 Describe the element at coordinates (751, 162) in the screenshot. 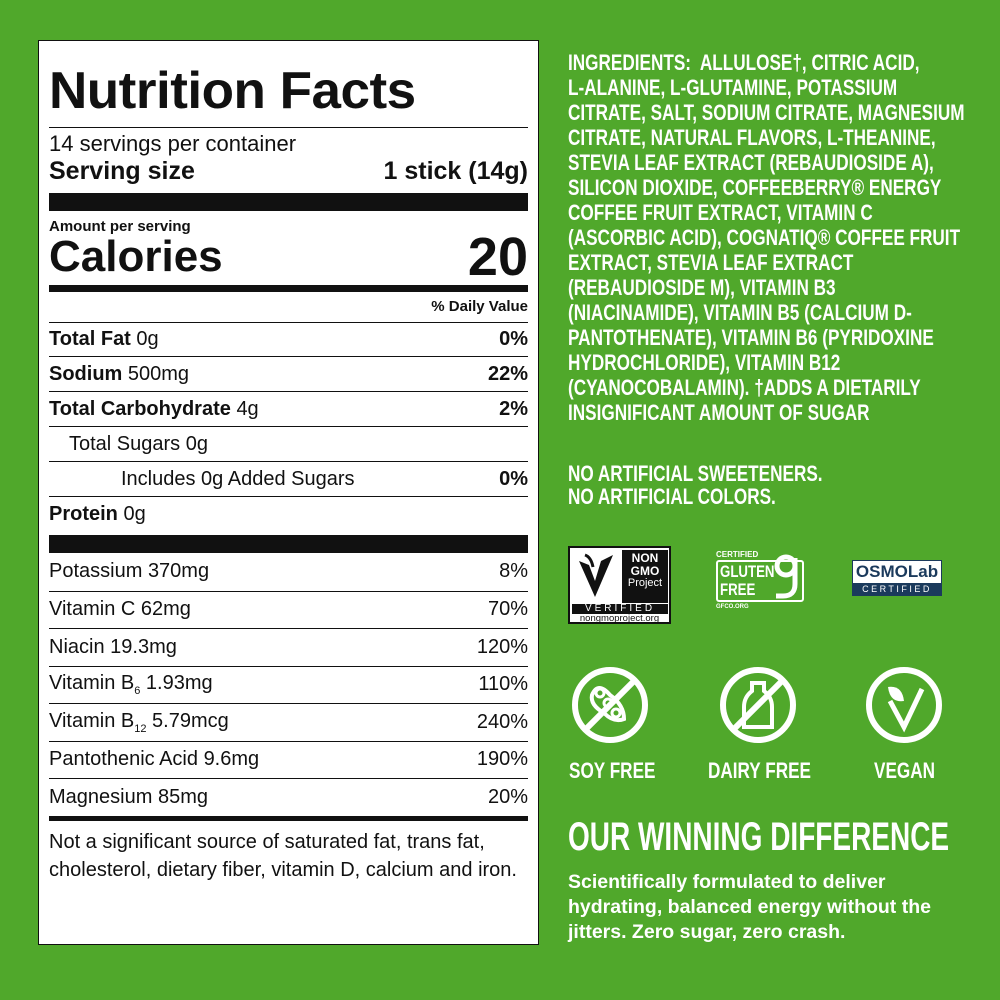

I see `ingredient-line: STEVIA LEAF EXTRACT (REBAUDIOSIDE A),` at that location.